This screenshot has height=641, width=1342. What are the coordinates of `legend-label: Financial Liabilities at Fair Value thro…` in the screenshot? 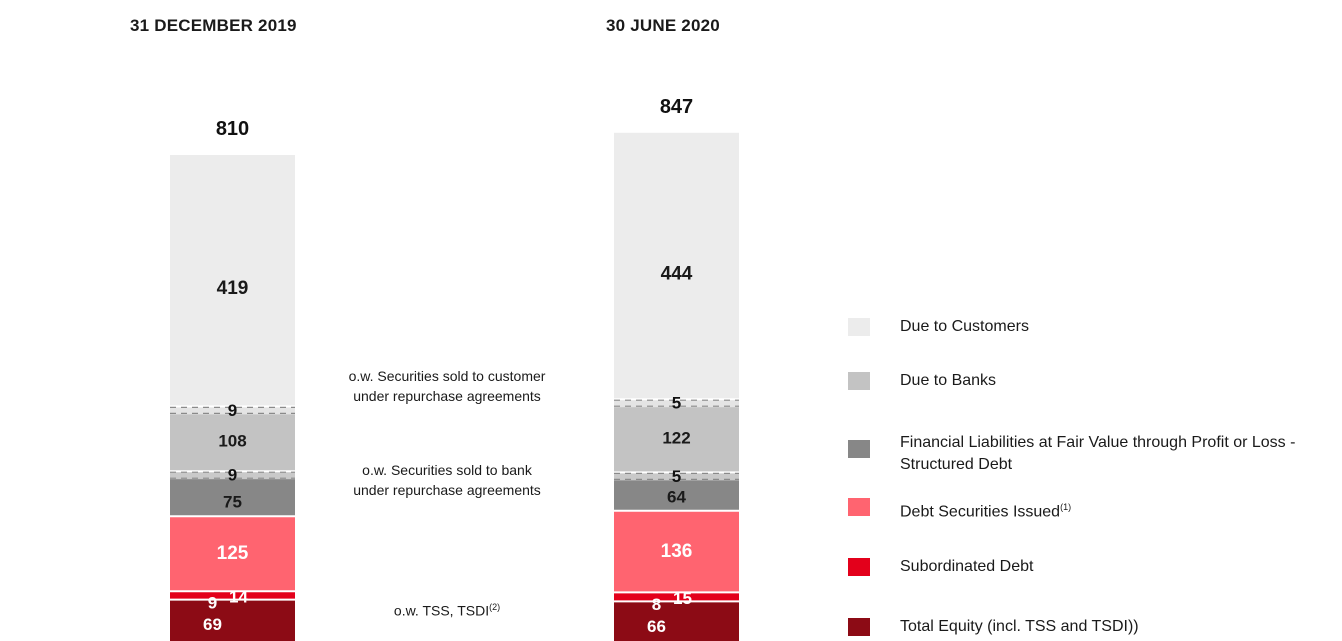 It's located at (1098, 453).